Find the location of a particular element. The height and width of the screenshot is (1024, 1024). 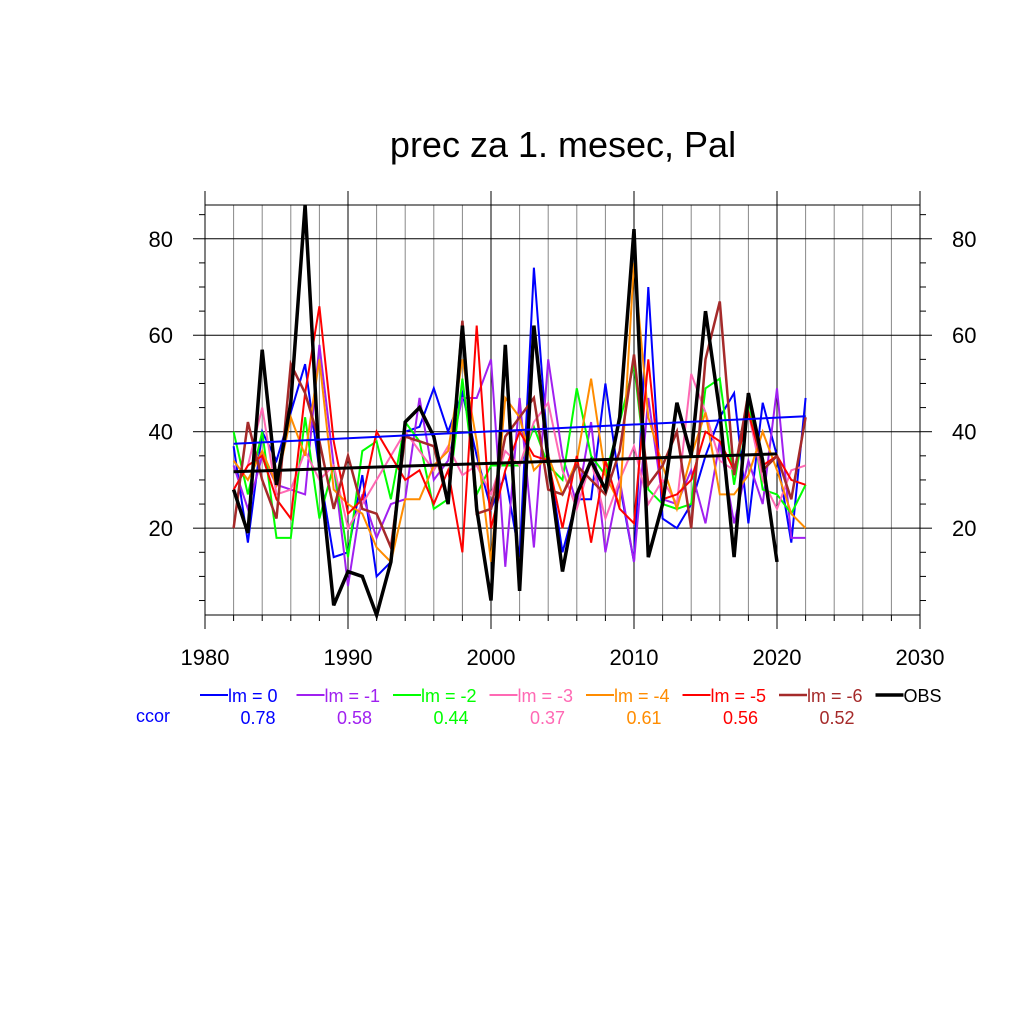

y-tick-label-right: 20 is located at coordinates (964, 528).